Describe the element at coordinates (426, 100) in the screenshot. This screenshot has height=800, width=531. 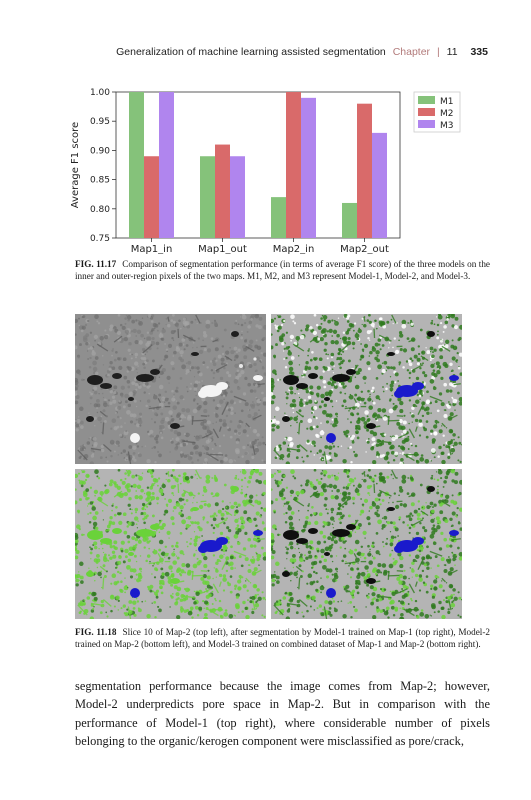
I see `legend-swatch-m1` at that location.